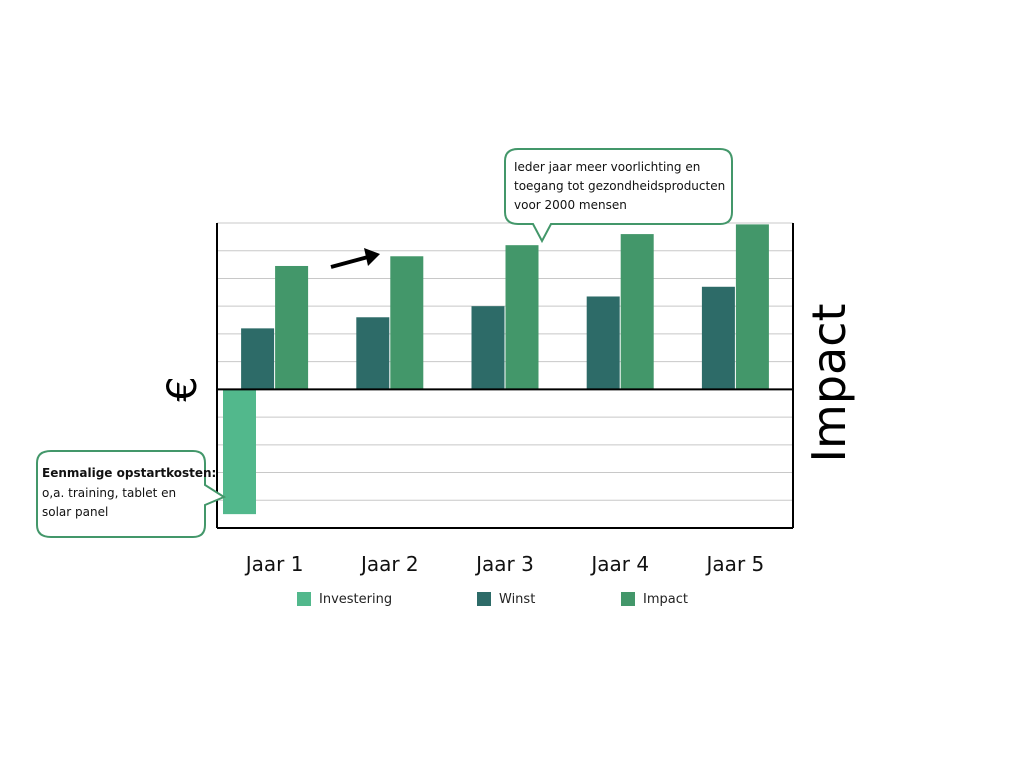  I want to click on legend-label-investering: Investering, so click(355, 599).